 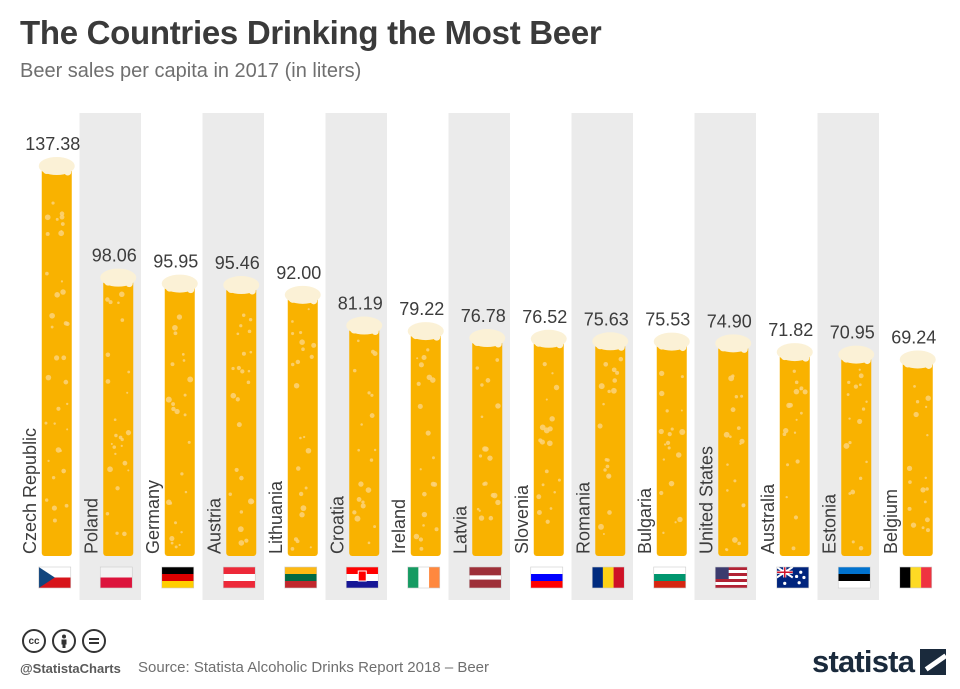 What do you see at coordinates (908, 458) in the screenshot?
I see `bar-group: 69.24 Belgium` at bounding box center [908, 458].